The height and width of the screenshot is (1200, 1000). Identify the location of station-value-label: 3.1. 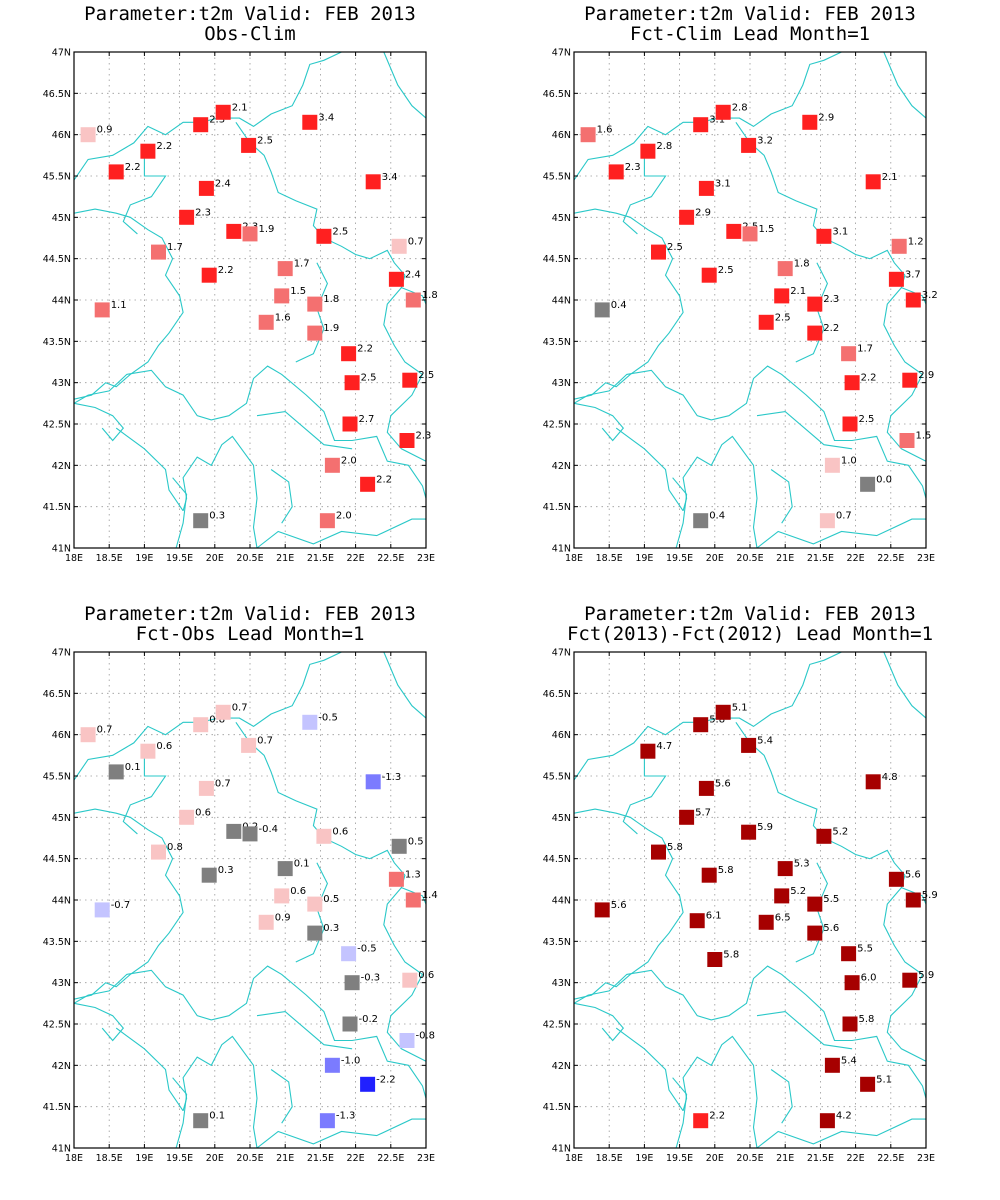
(723, 183).